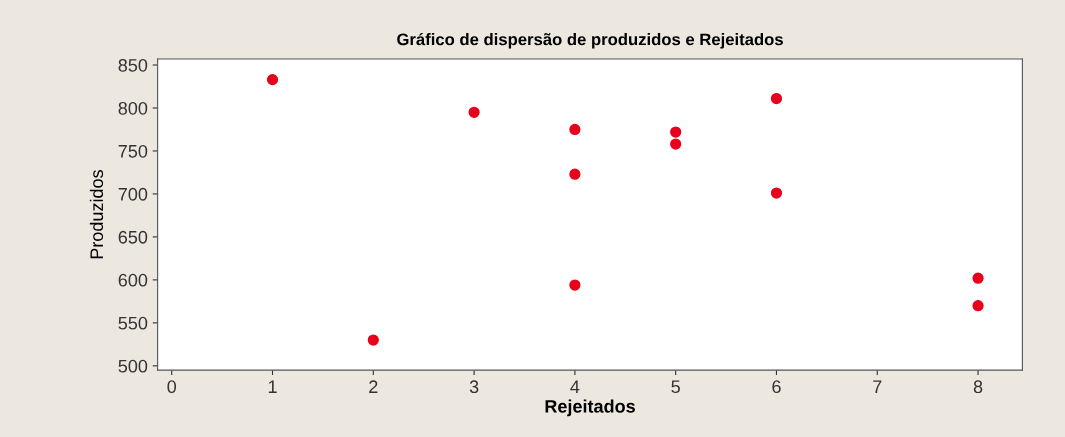  Describe the element at coordinates (133, 237) in the screenshot. I see `y-tick-label: 650` at that location.